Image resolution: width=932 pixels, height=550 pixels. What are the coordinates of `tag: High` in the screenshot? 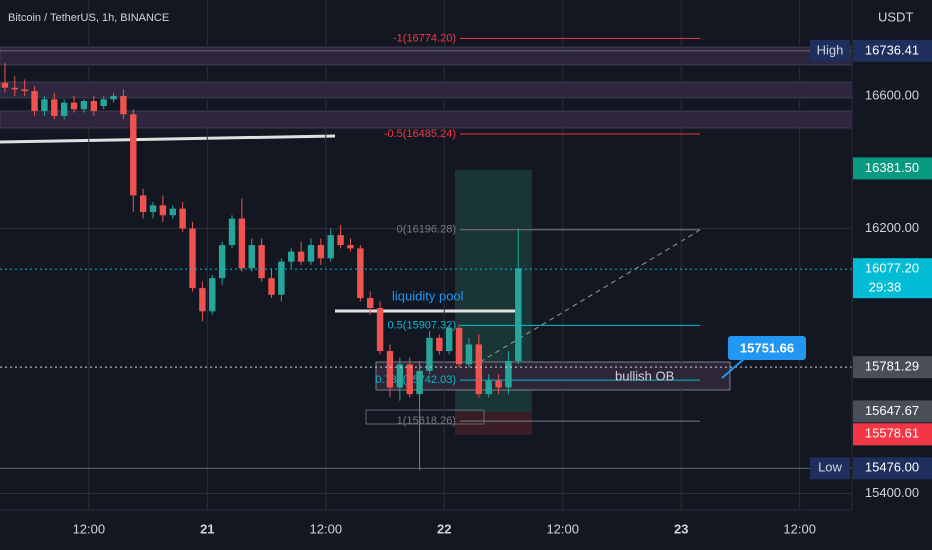 It's located at (830, 49).